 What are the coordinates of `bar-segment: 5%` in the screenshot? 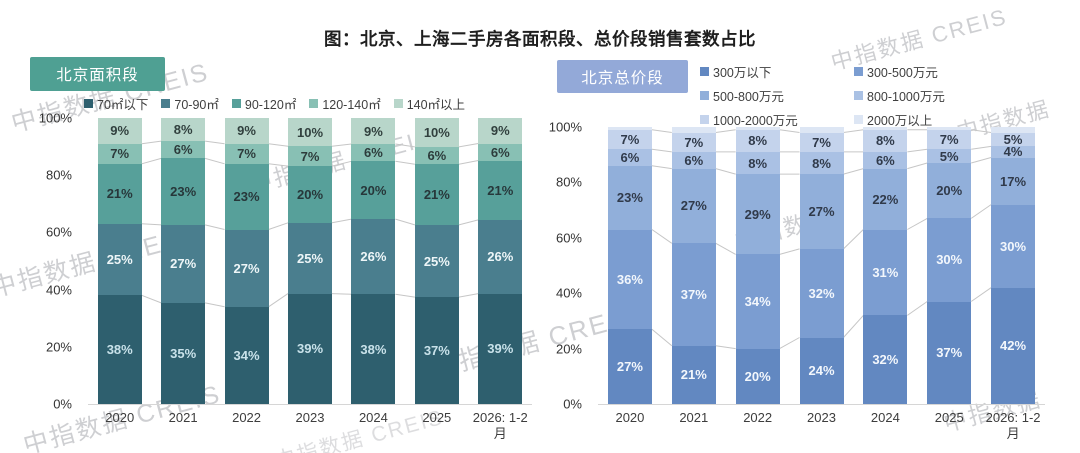 It's located at (1013, 139).